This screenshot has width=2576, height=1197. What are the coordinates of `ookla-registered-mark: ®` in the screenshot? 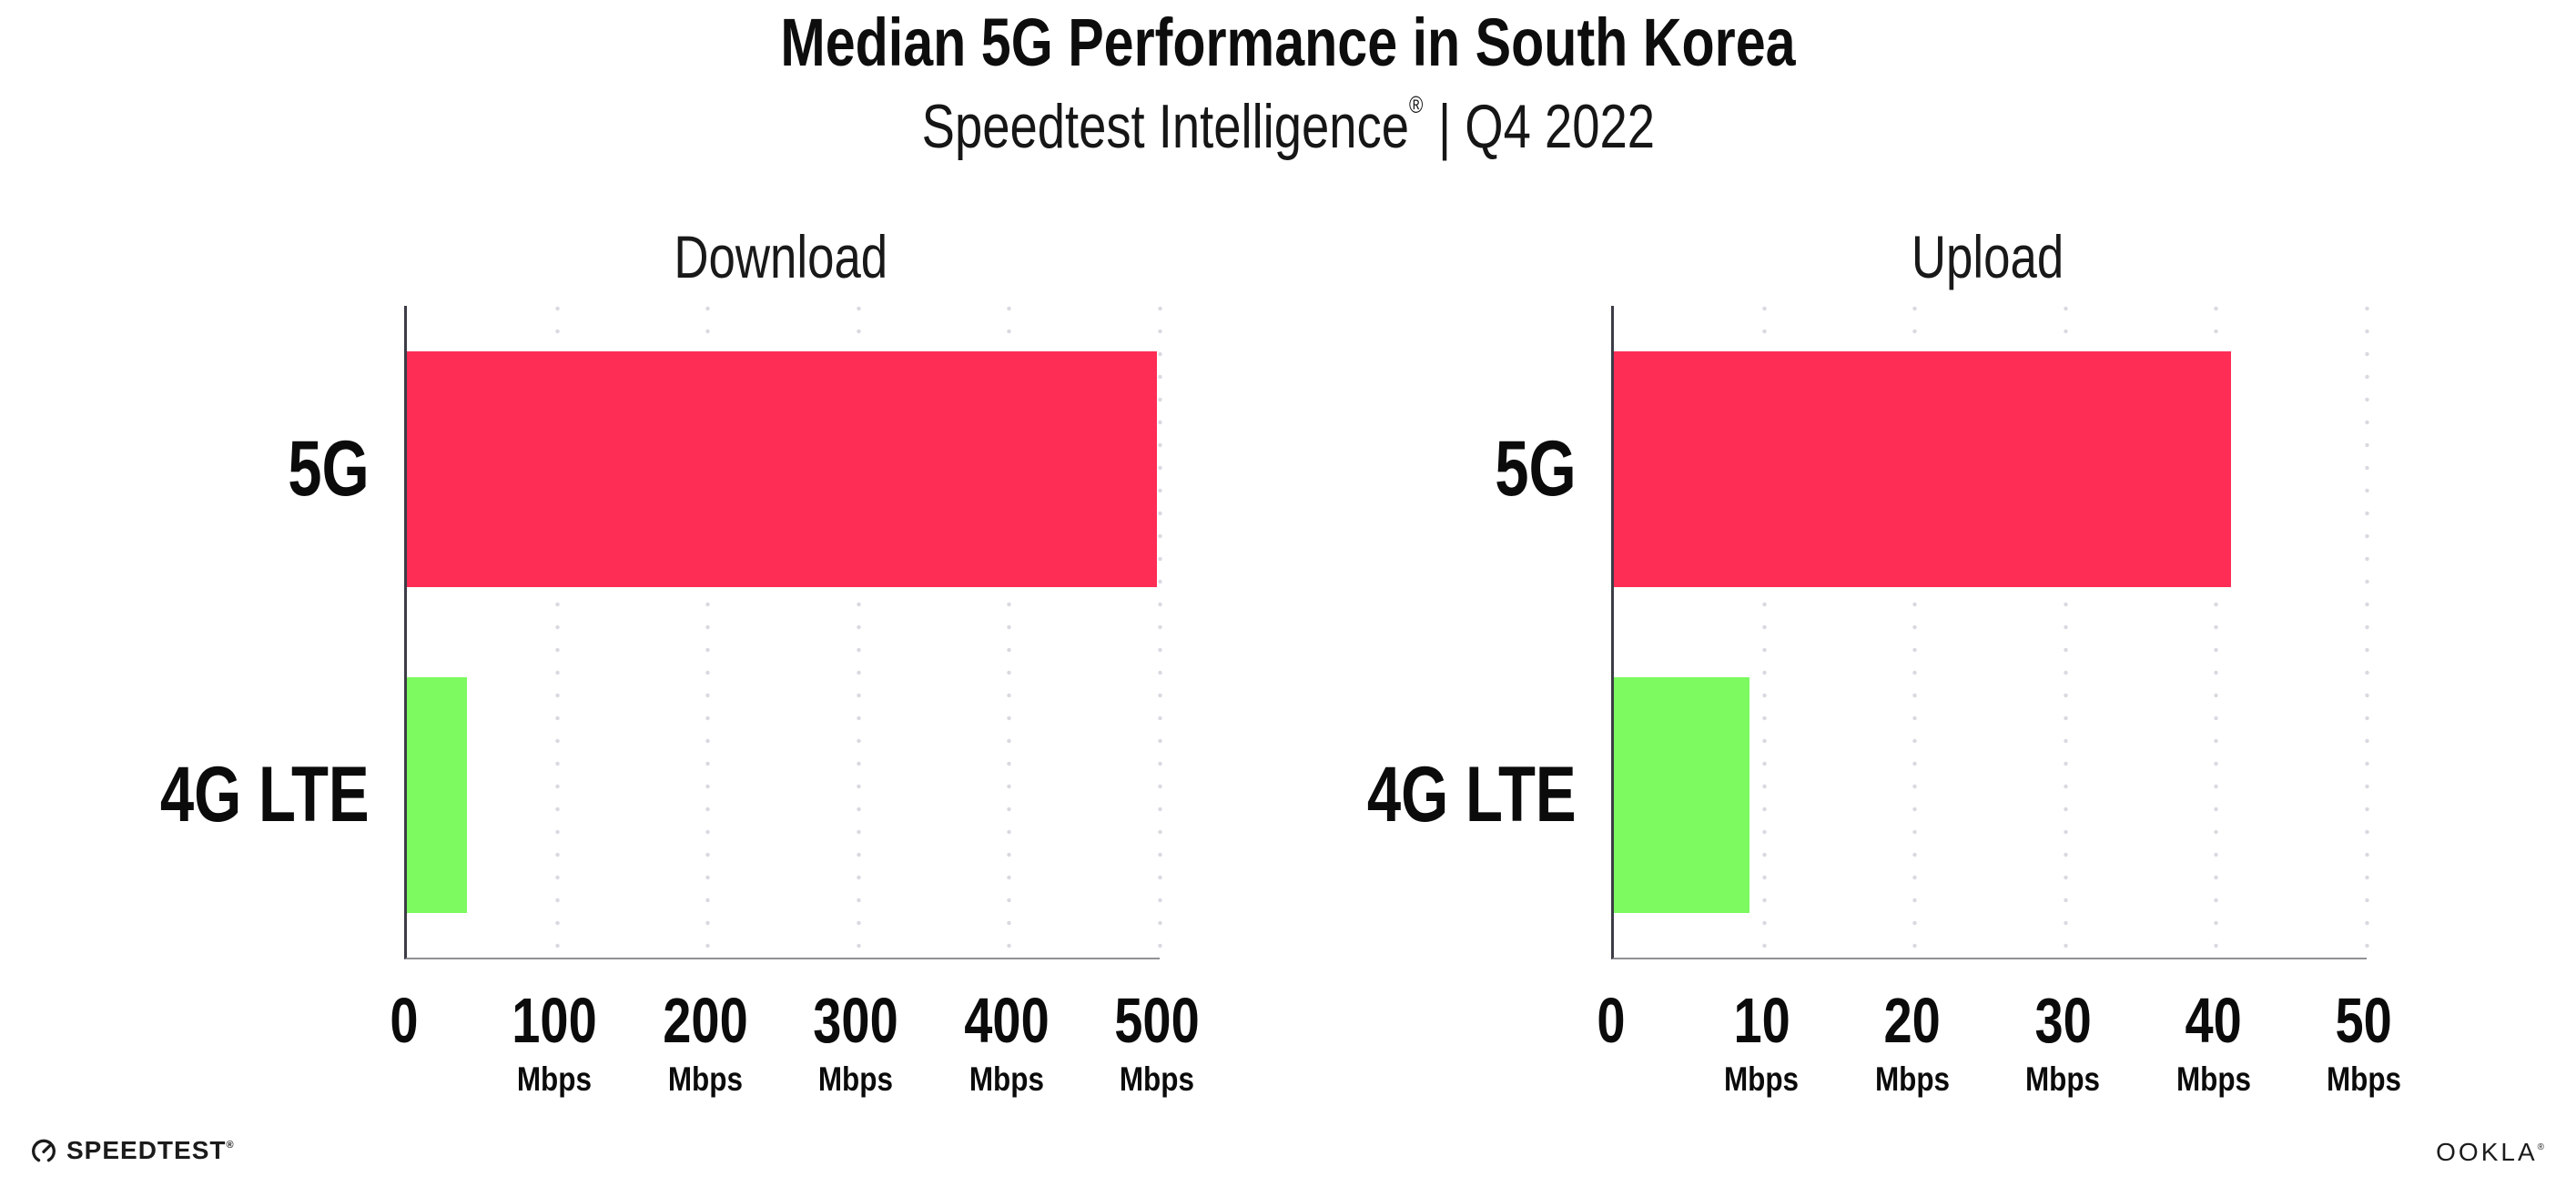 It's located at (2540, 1147).